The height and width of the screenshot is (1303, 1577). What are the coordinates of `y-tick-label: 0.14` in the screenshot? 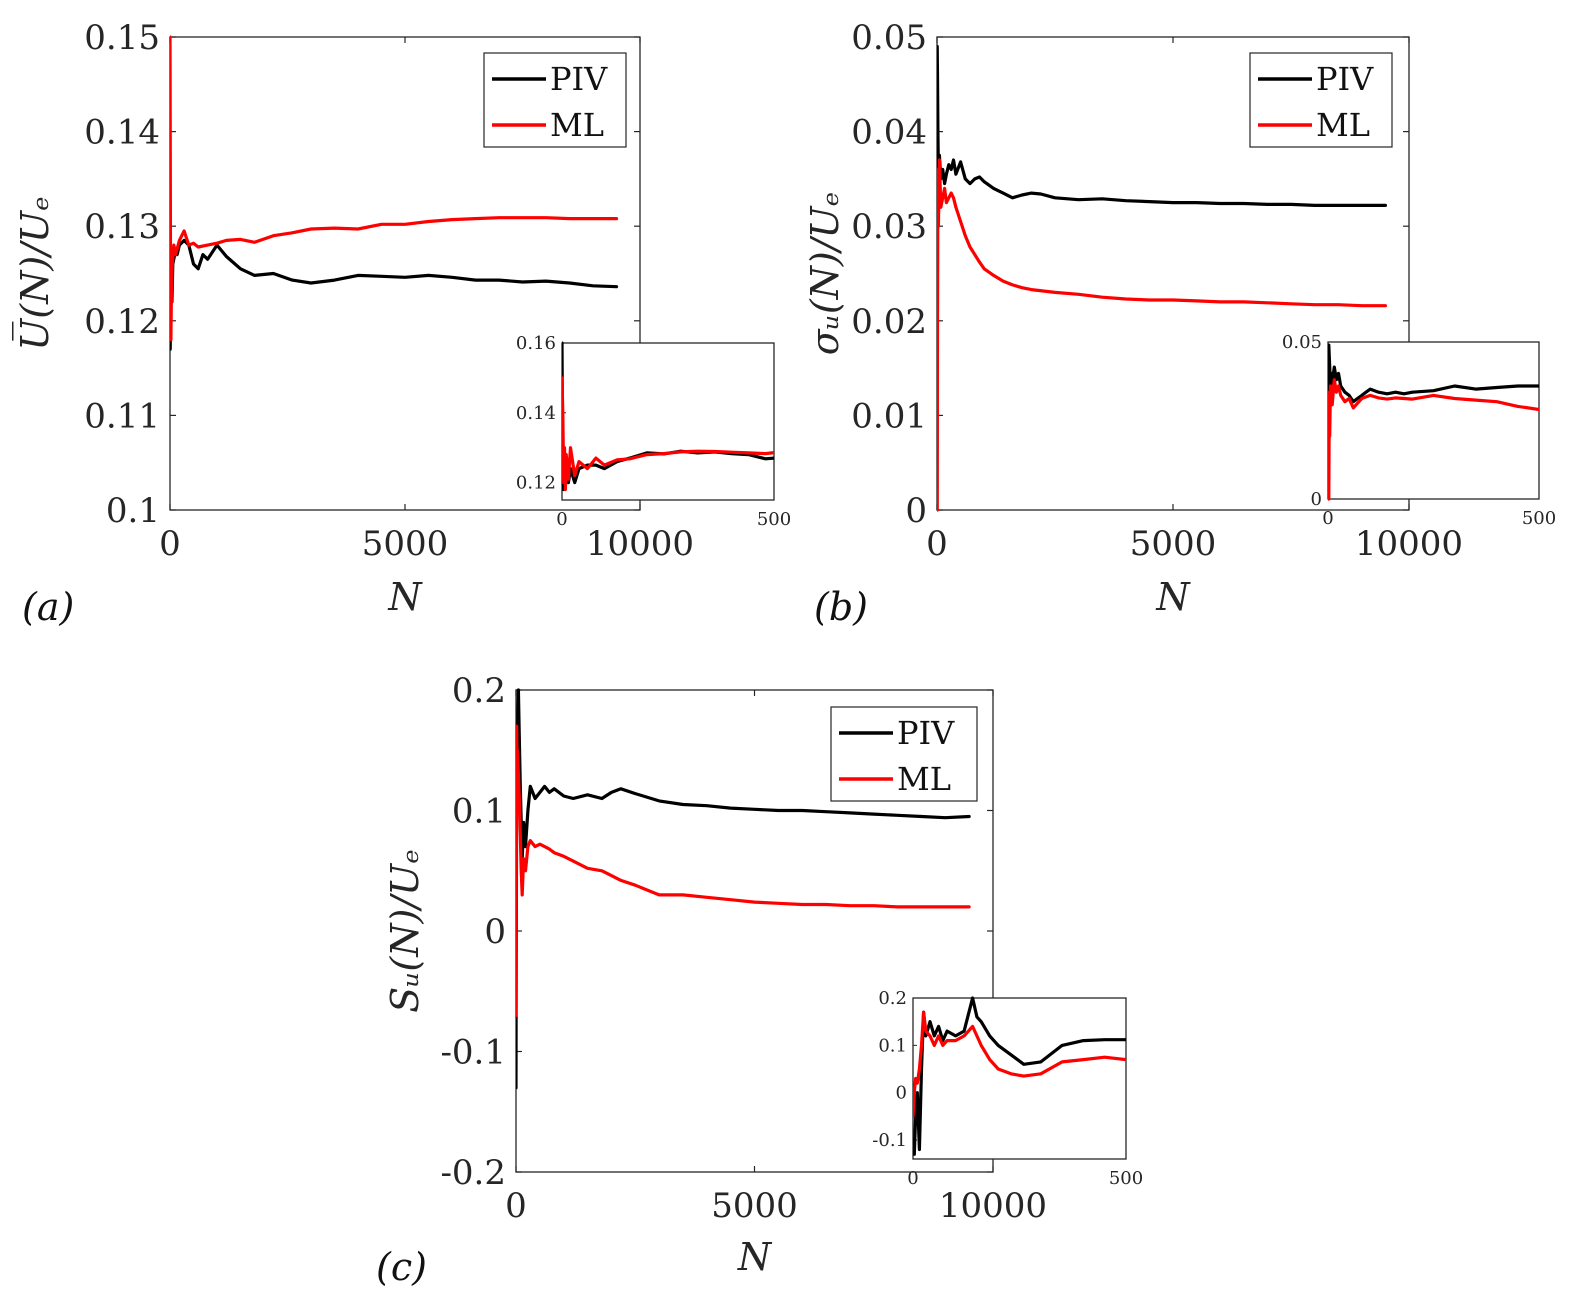 It's located at (122, 133).